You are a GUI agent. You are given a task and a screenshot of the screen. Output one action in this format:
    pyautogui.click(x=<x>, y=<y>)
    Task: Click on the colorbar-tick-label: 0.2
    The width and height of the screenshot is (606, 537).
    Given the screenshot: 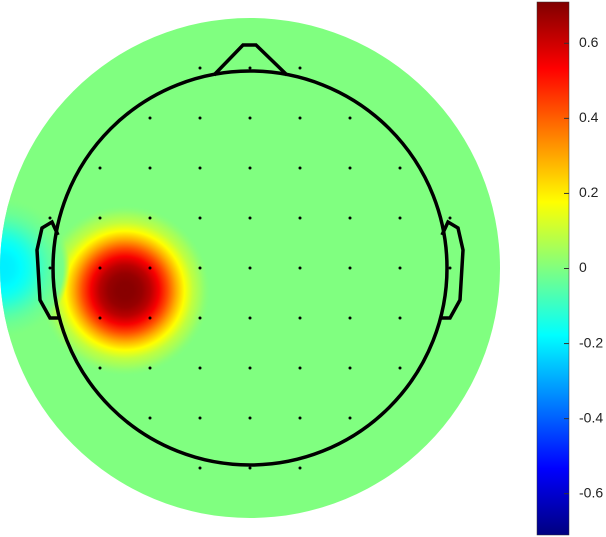 What is the action you would take?
    pyautogui.click(x=589, y=192)
    